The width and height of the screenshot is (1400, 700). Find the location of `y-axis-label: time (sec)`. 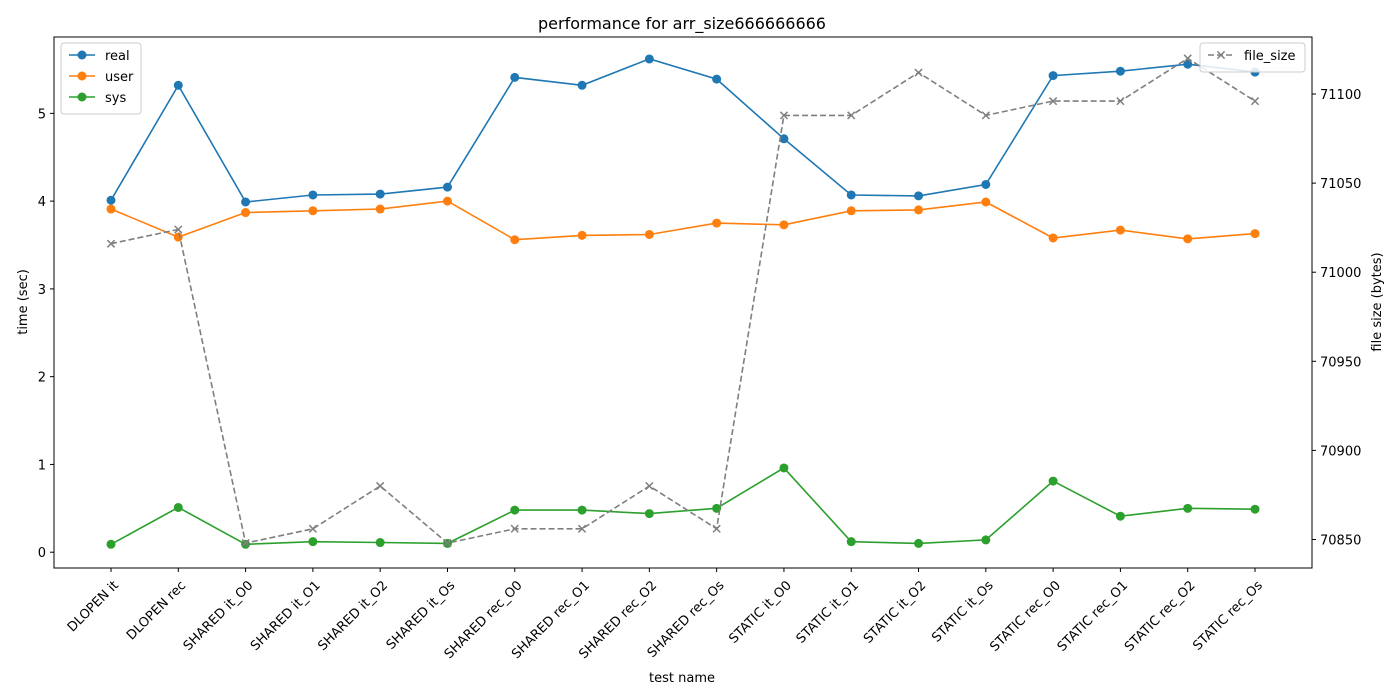

y-axis-label: time (sec) is located at coordinates (23, 302).